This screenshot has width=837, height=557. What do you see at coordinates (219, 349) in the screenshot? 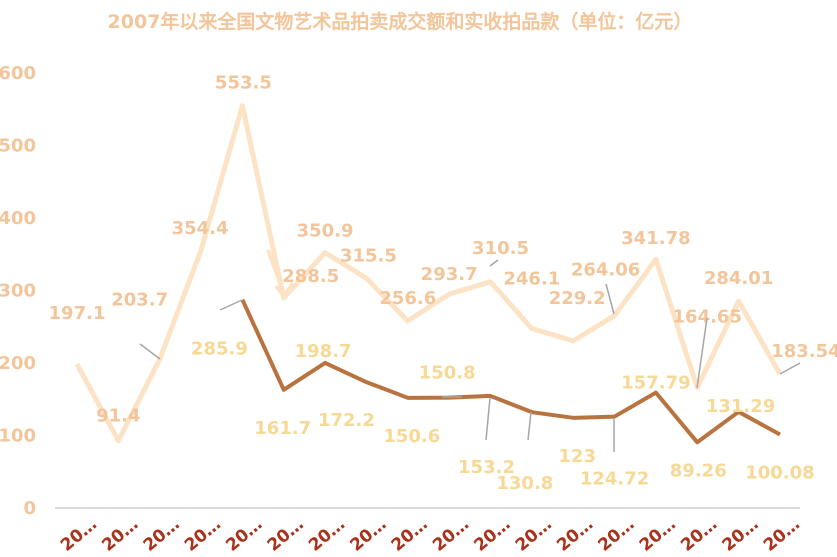
I see `data-label: 285.9` at bounding box center [219, 349].